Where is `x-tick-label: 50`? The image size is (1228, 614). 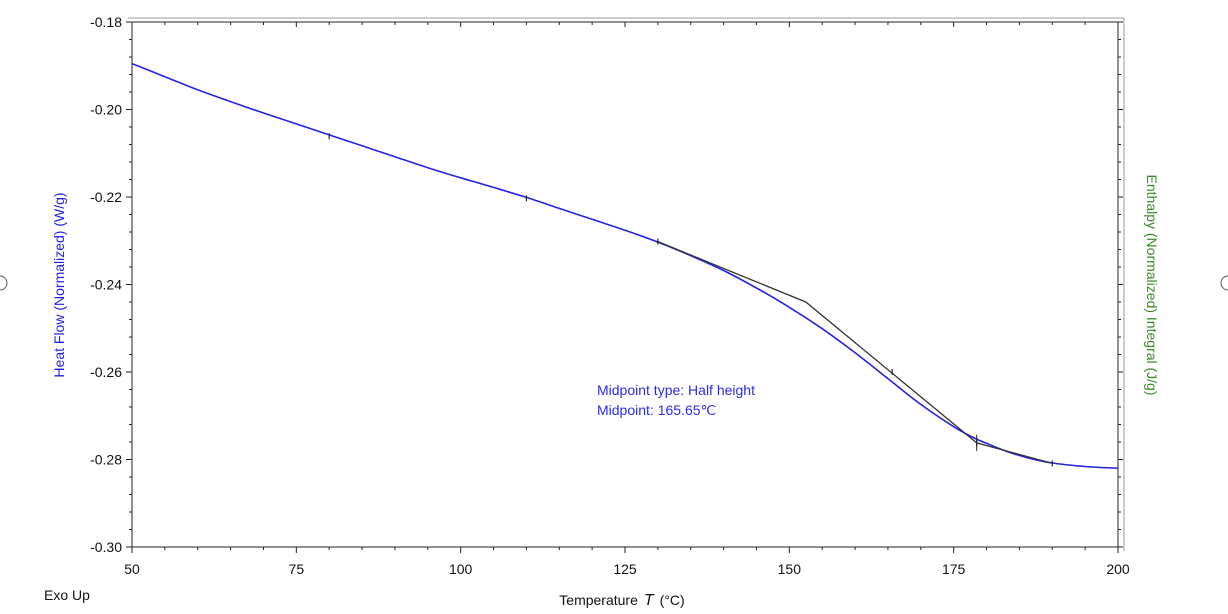 x-tick-label: 50 is located at coordinates (132, 569).